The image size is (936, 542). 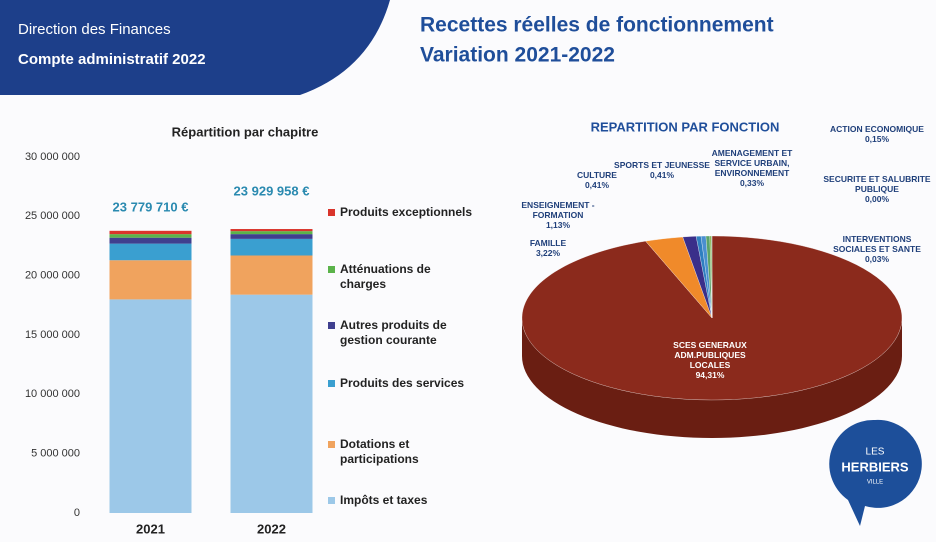 I want to click on pie-side, so click(x=712, y=378).